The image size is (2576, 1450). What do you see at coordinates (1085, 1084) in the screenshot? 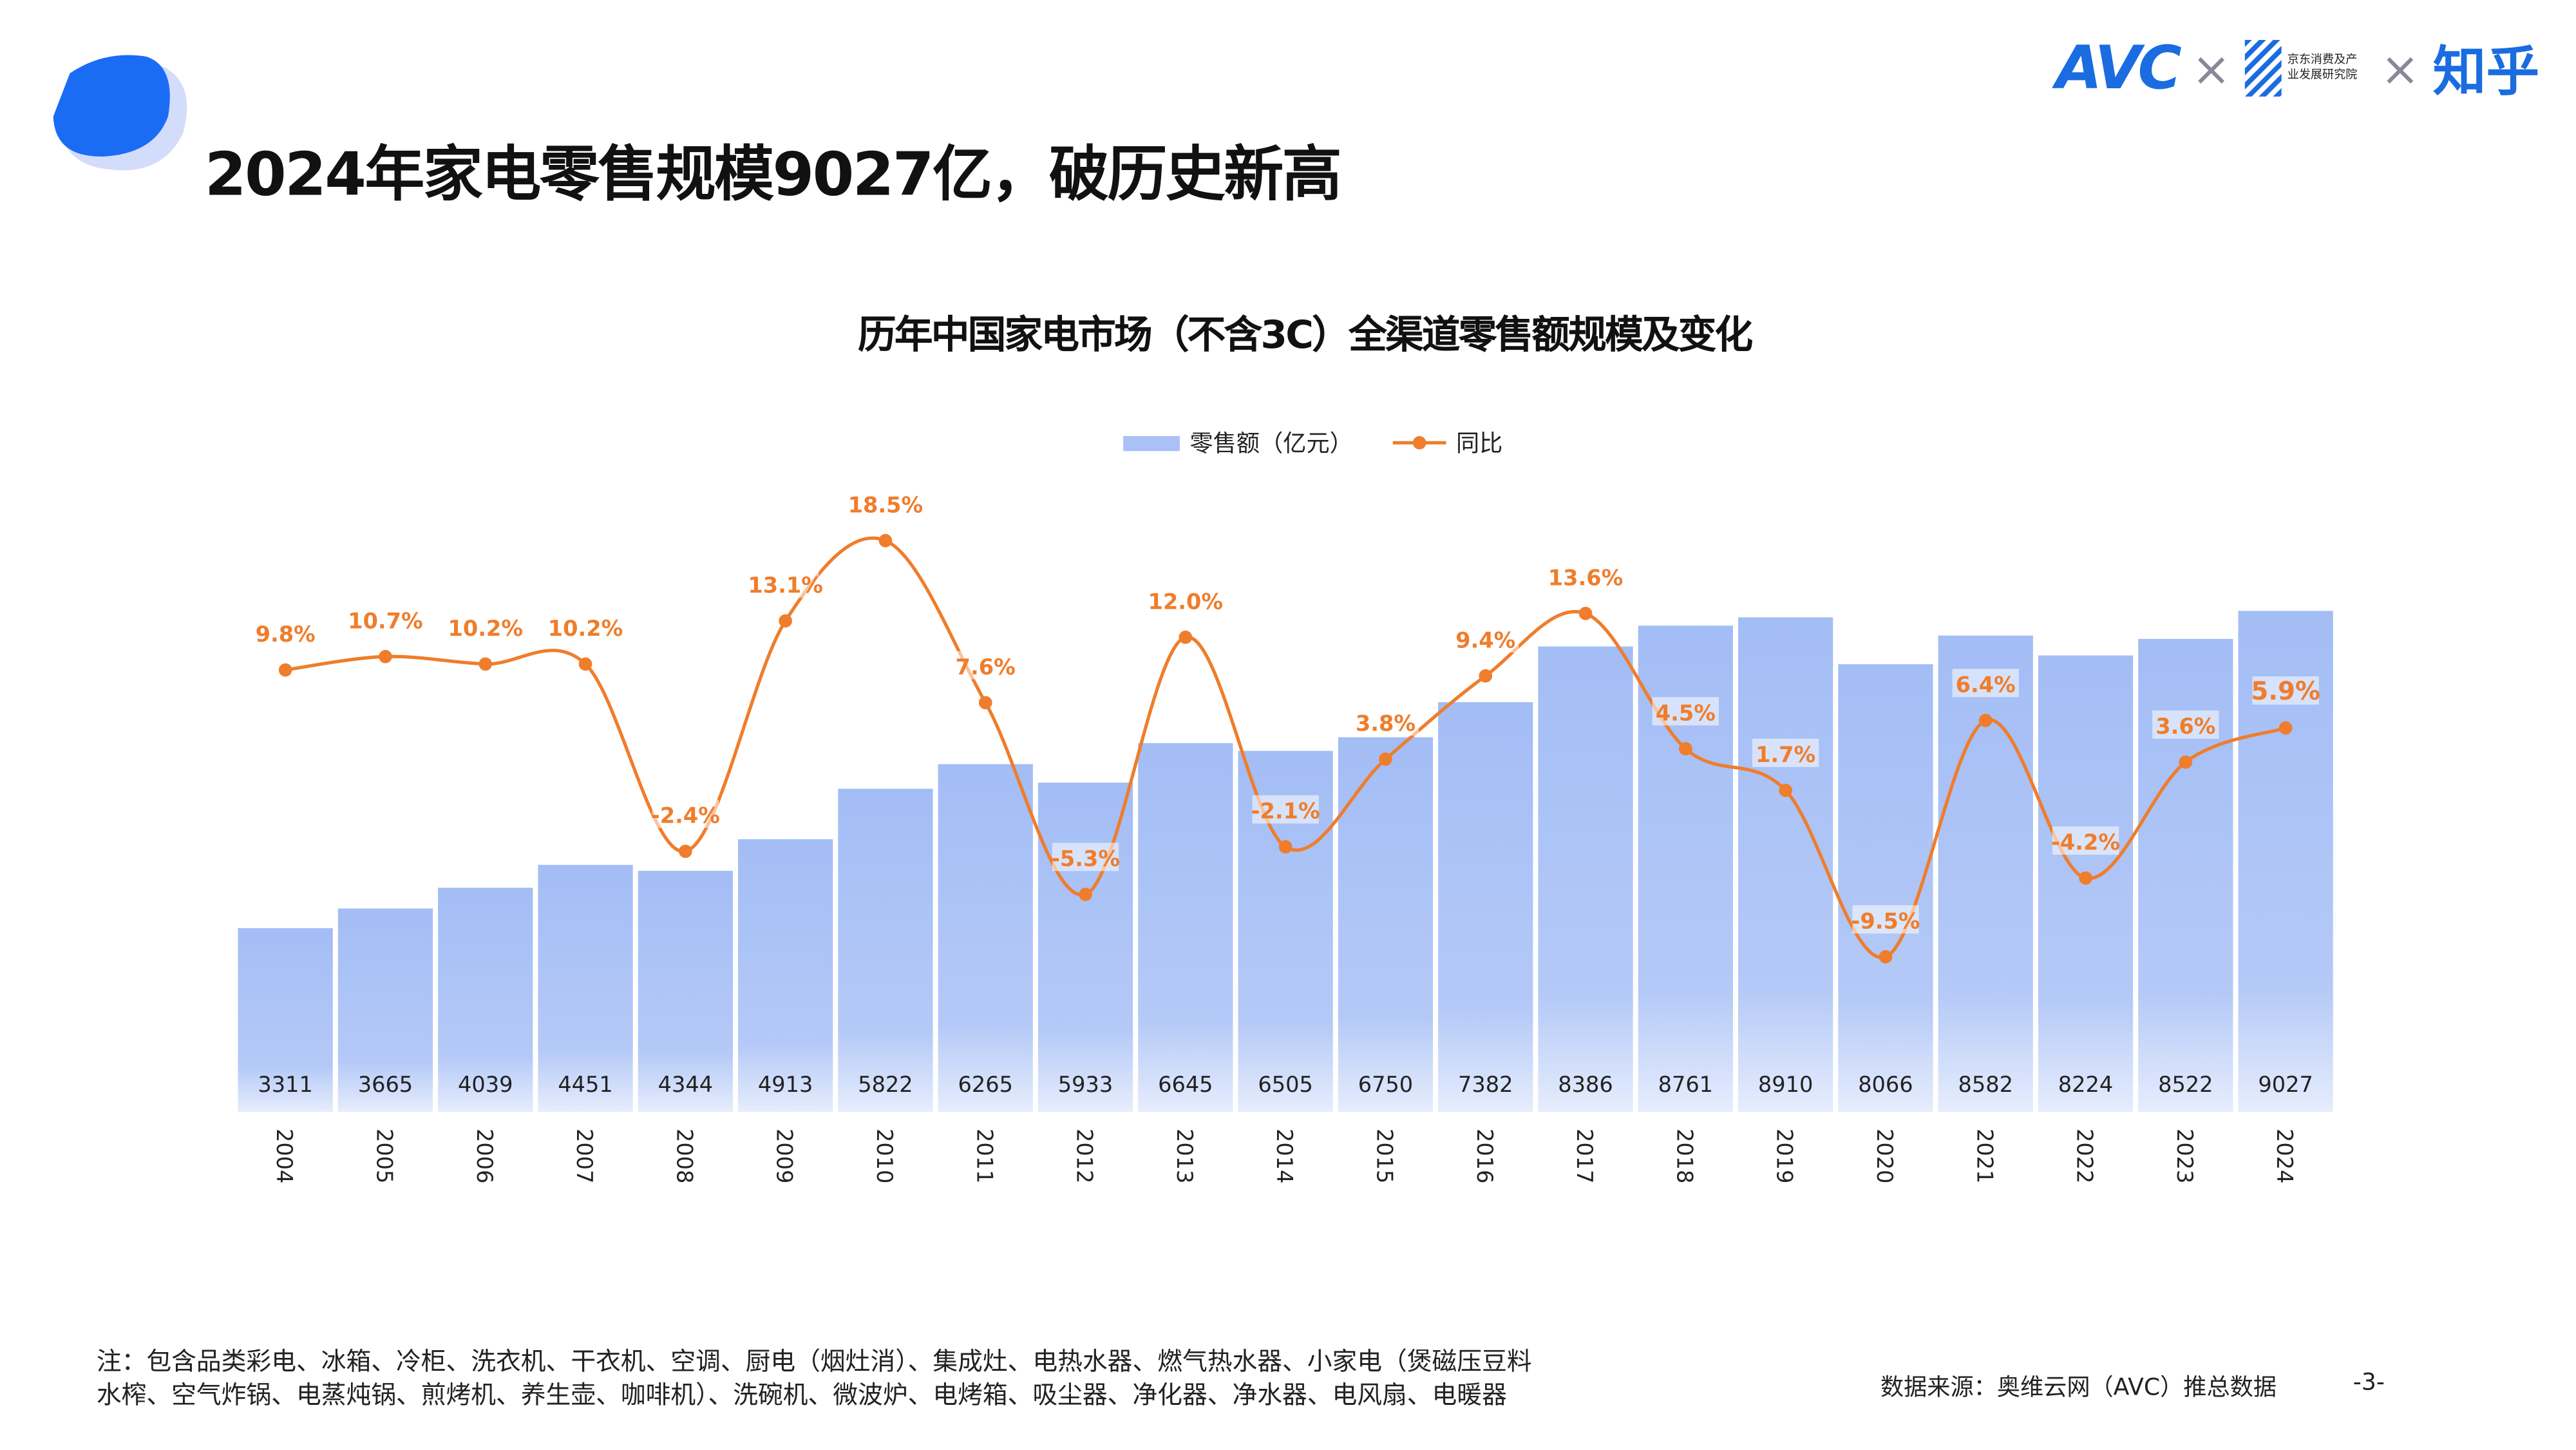
I see `bar-value-label: 5933` at bounding box center [1085, 1084].